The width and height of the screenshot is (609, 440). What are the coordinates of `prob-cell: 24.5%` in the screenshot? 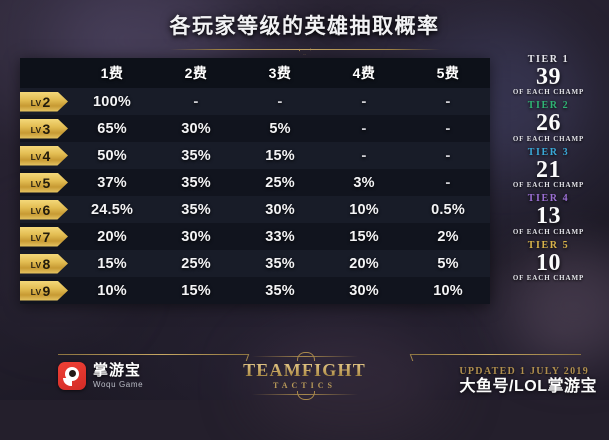 It's located at (112, 209).